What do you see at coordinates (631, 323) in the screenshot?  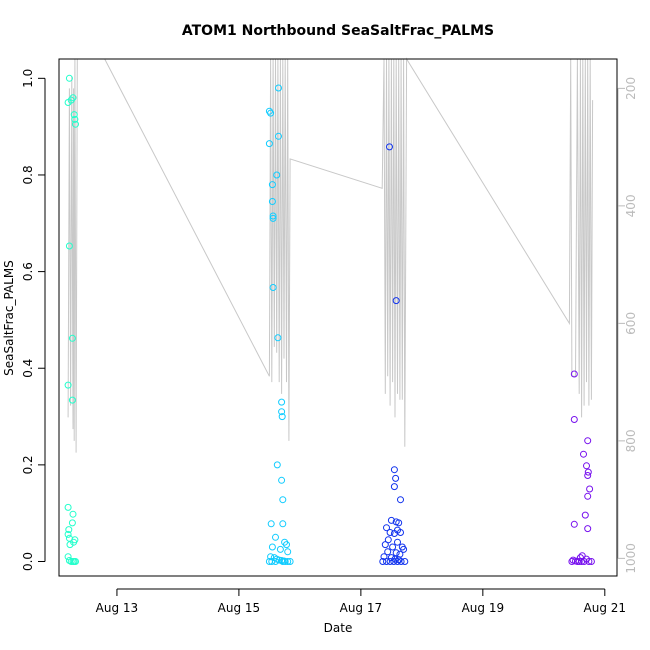 I see `secondary-tick-label: 600` at bounding box center [631, 323].